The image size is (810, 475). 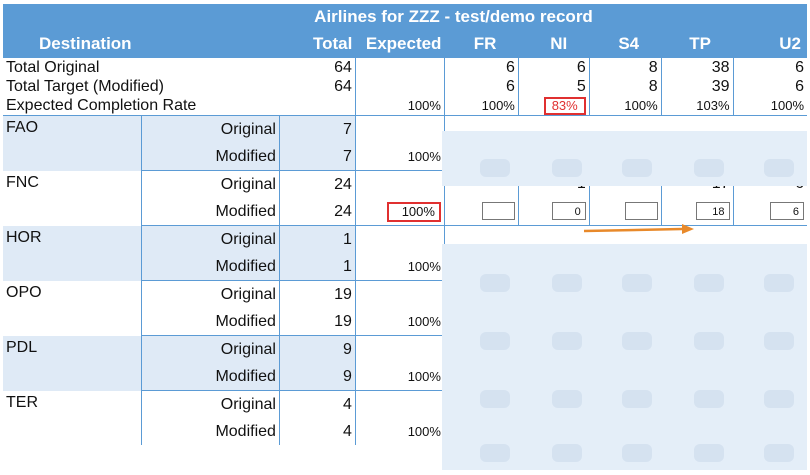 I want to click on header-total: Total, so click(x=317, y=44).